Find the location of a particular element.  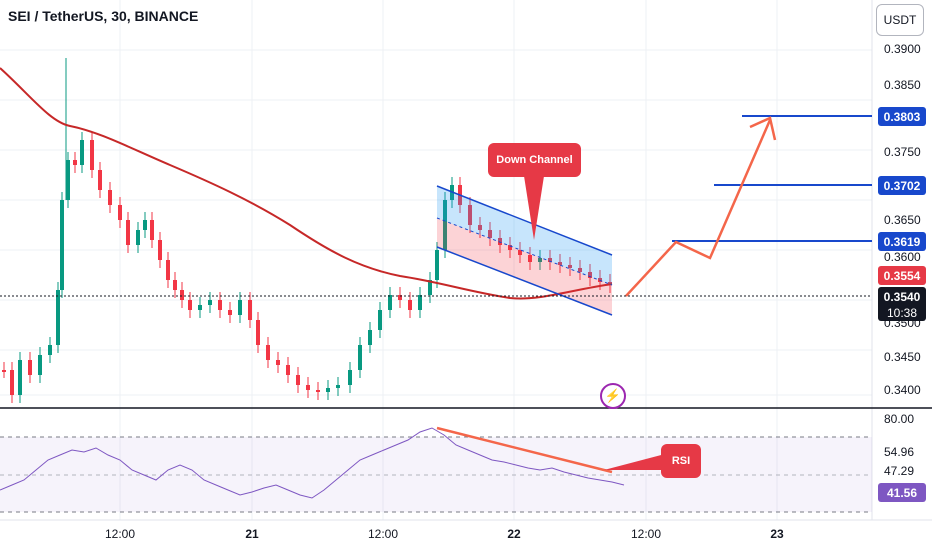

down-channel-top is located at coordinates (524, 220).